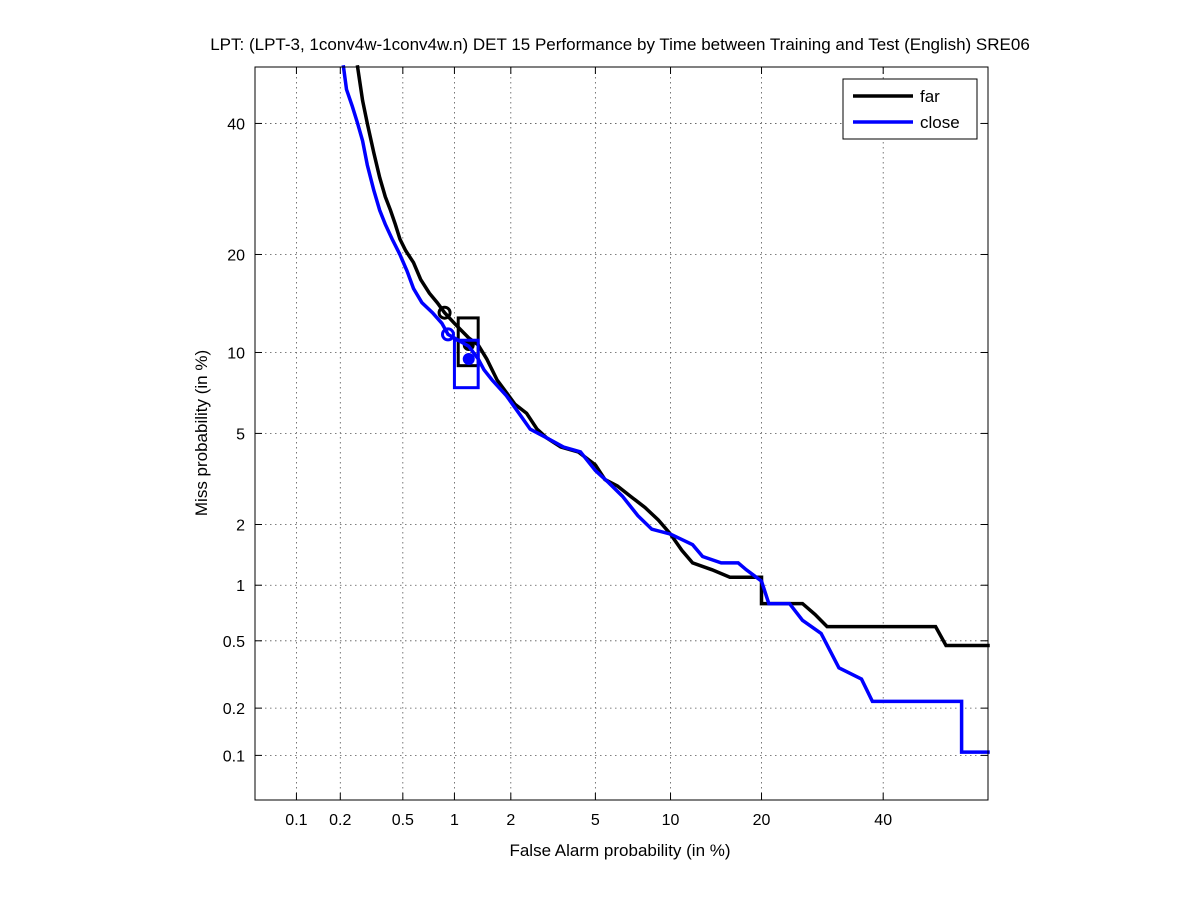 Image resolution: width=1201 pixels, height=900 pixels. Describe the element at coordinates (671, 820) in the screenshot. I see `x-tick-label: 10` at that location.